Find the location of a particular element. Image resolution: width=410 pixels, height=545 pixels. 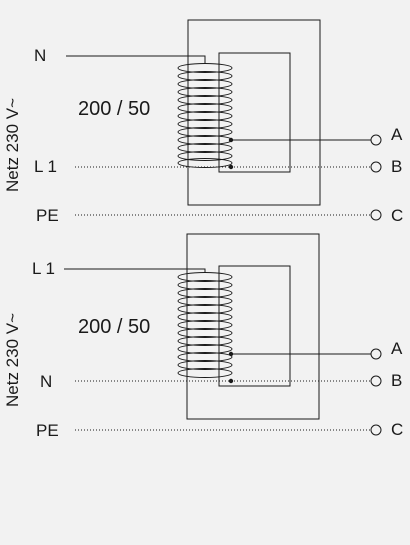

junction-dot-bottom-a is located at coordinates (231, 354).